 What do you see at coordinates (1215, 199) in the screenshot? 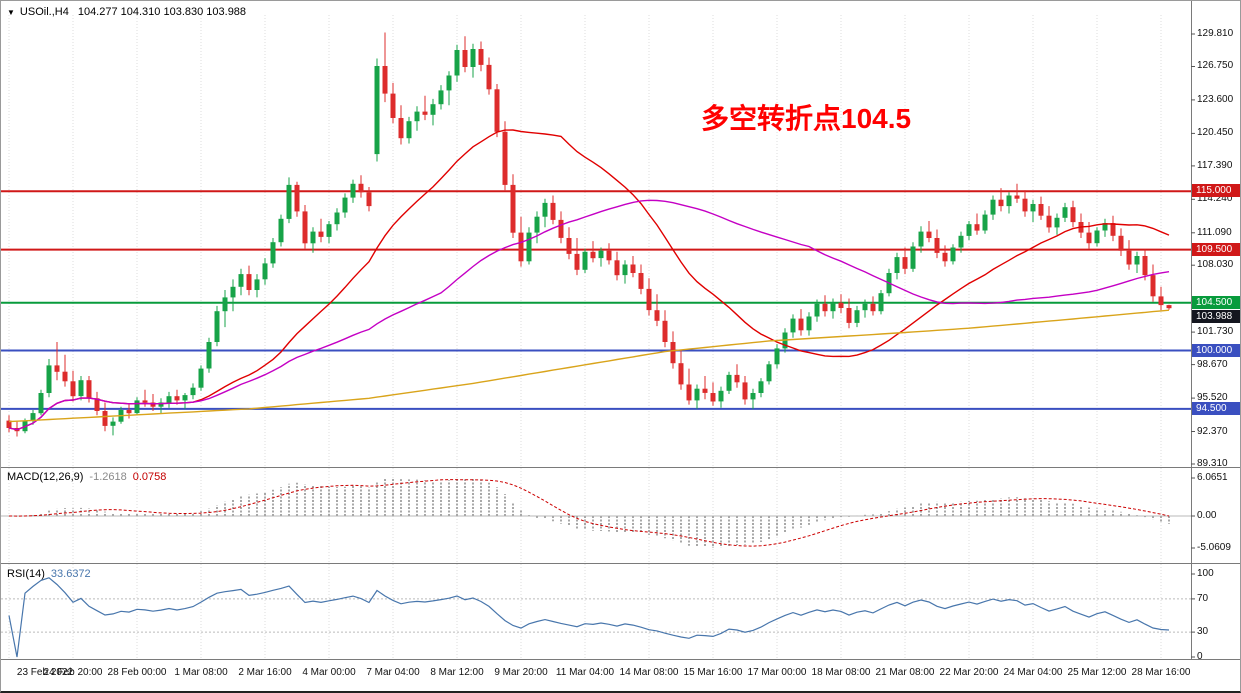
I see `price-axis-label: 114.240` at bounding box center [1215, 199].